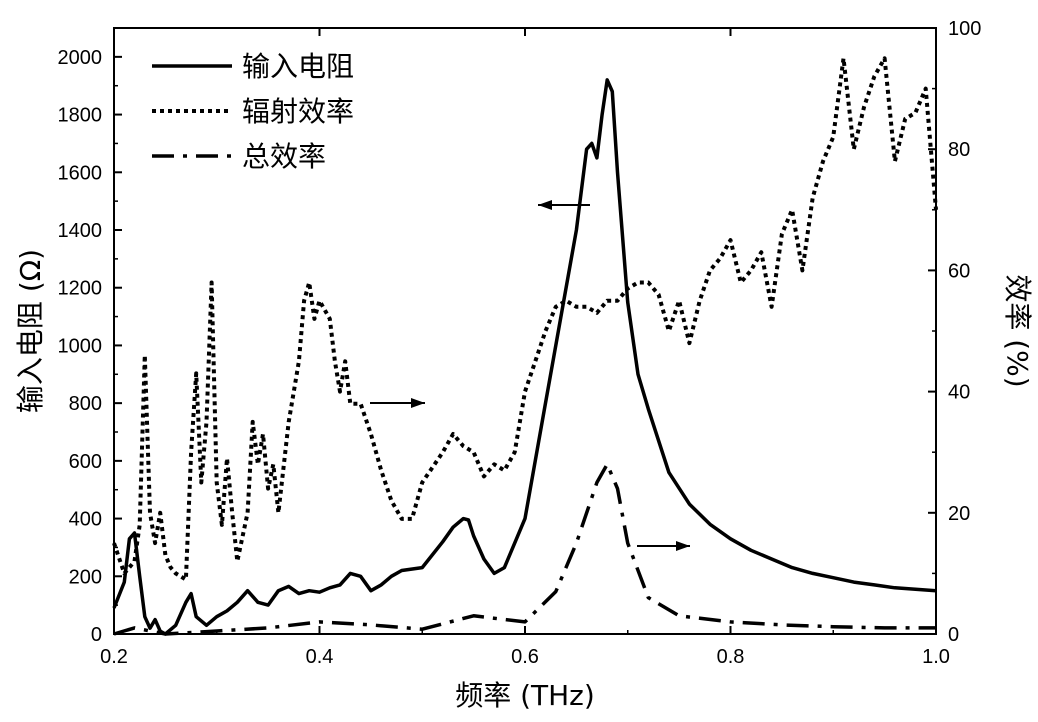 This screenshot has width=1038, height=722. I want to click on legend-label-2: 辐射效率, so click(298, 111).